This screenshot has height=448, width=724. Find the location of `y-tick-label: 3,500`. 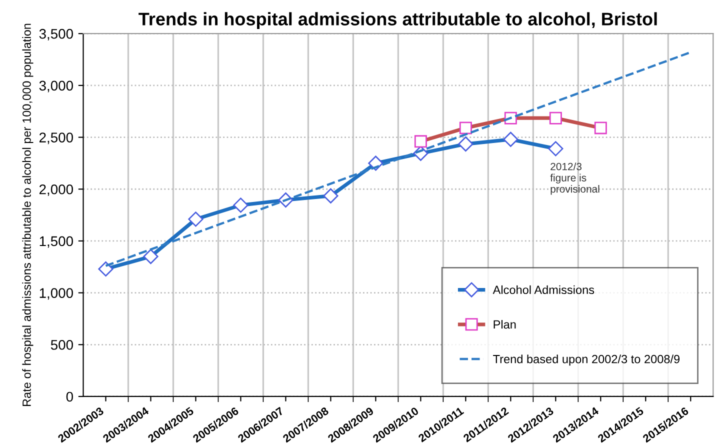

y-tick-label: 3,500 is located at coordinates (56, 34).